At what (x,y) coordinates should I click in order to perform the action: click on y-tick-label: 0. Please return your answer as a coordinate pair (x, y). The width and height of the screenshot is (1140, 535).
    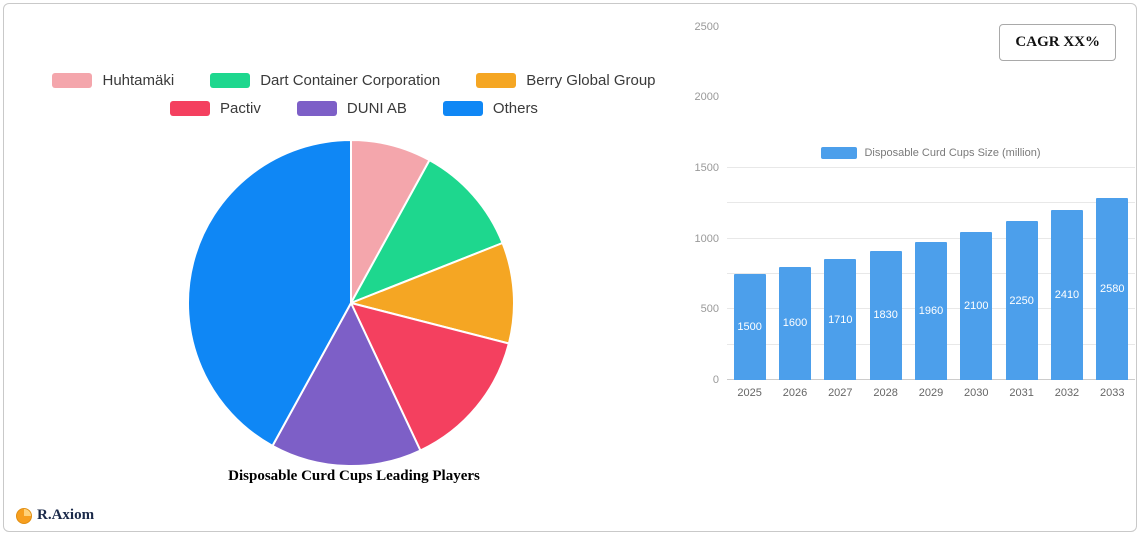
    Looking at the image, I should click on (715, 380).